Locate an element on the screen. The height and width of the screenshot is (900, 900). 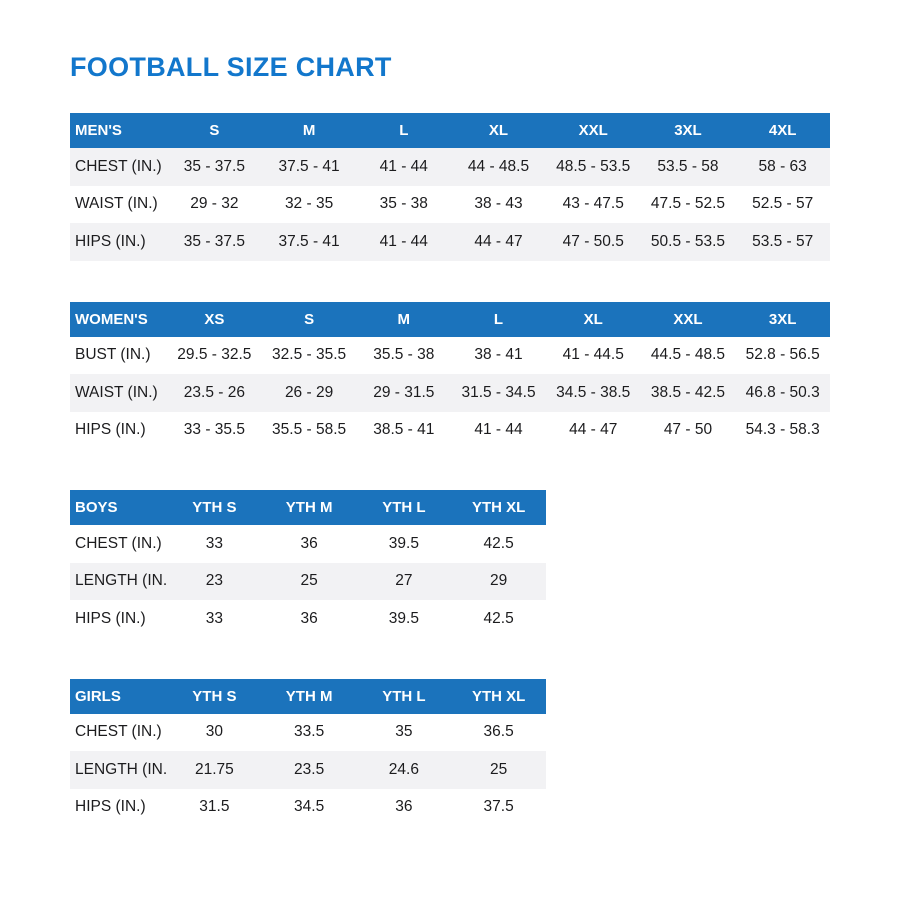
table-header-row: MEN'S S M L XL XXL 3XL 4XL is located at coordinates (450, 130).